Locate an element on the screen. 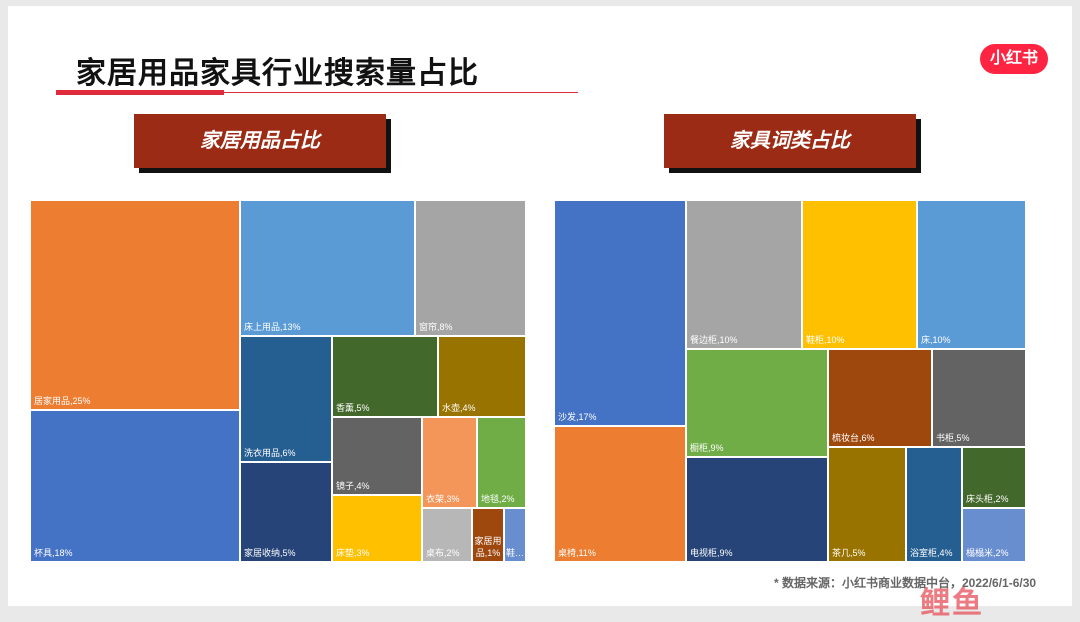 The width and height of the screenshot is (1080, 622). treemap-cell: 床上用品,13% is located at coordinates (327, 268).